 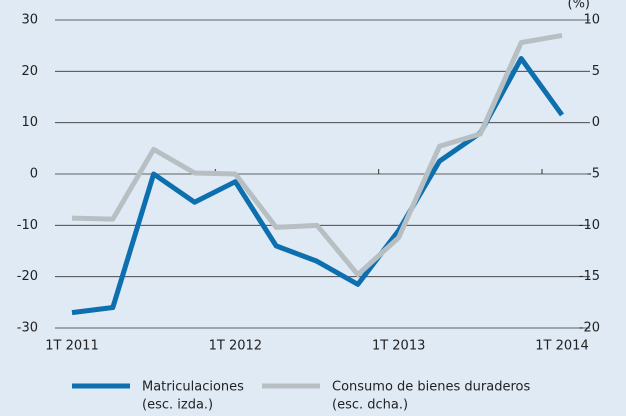 I want to click on y-tick-label: 10, so click(x=29, y=122).